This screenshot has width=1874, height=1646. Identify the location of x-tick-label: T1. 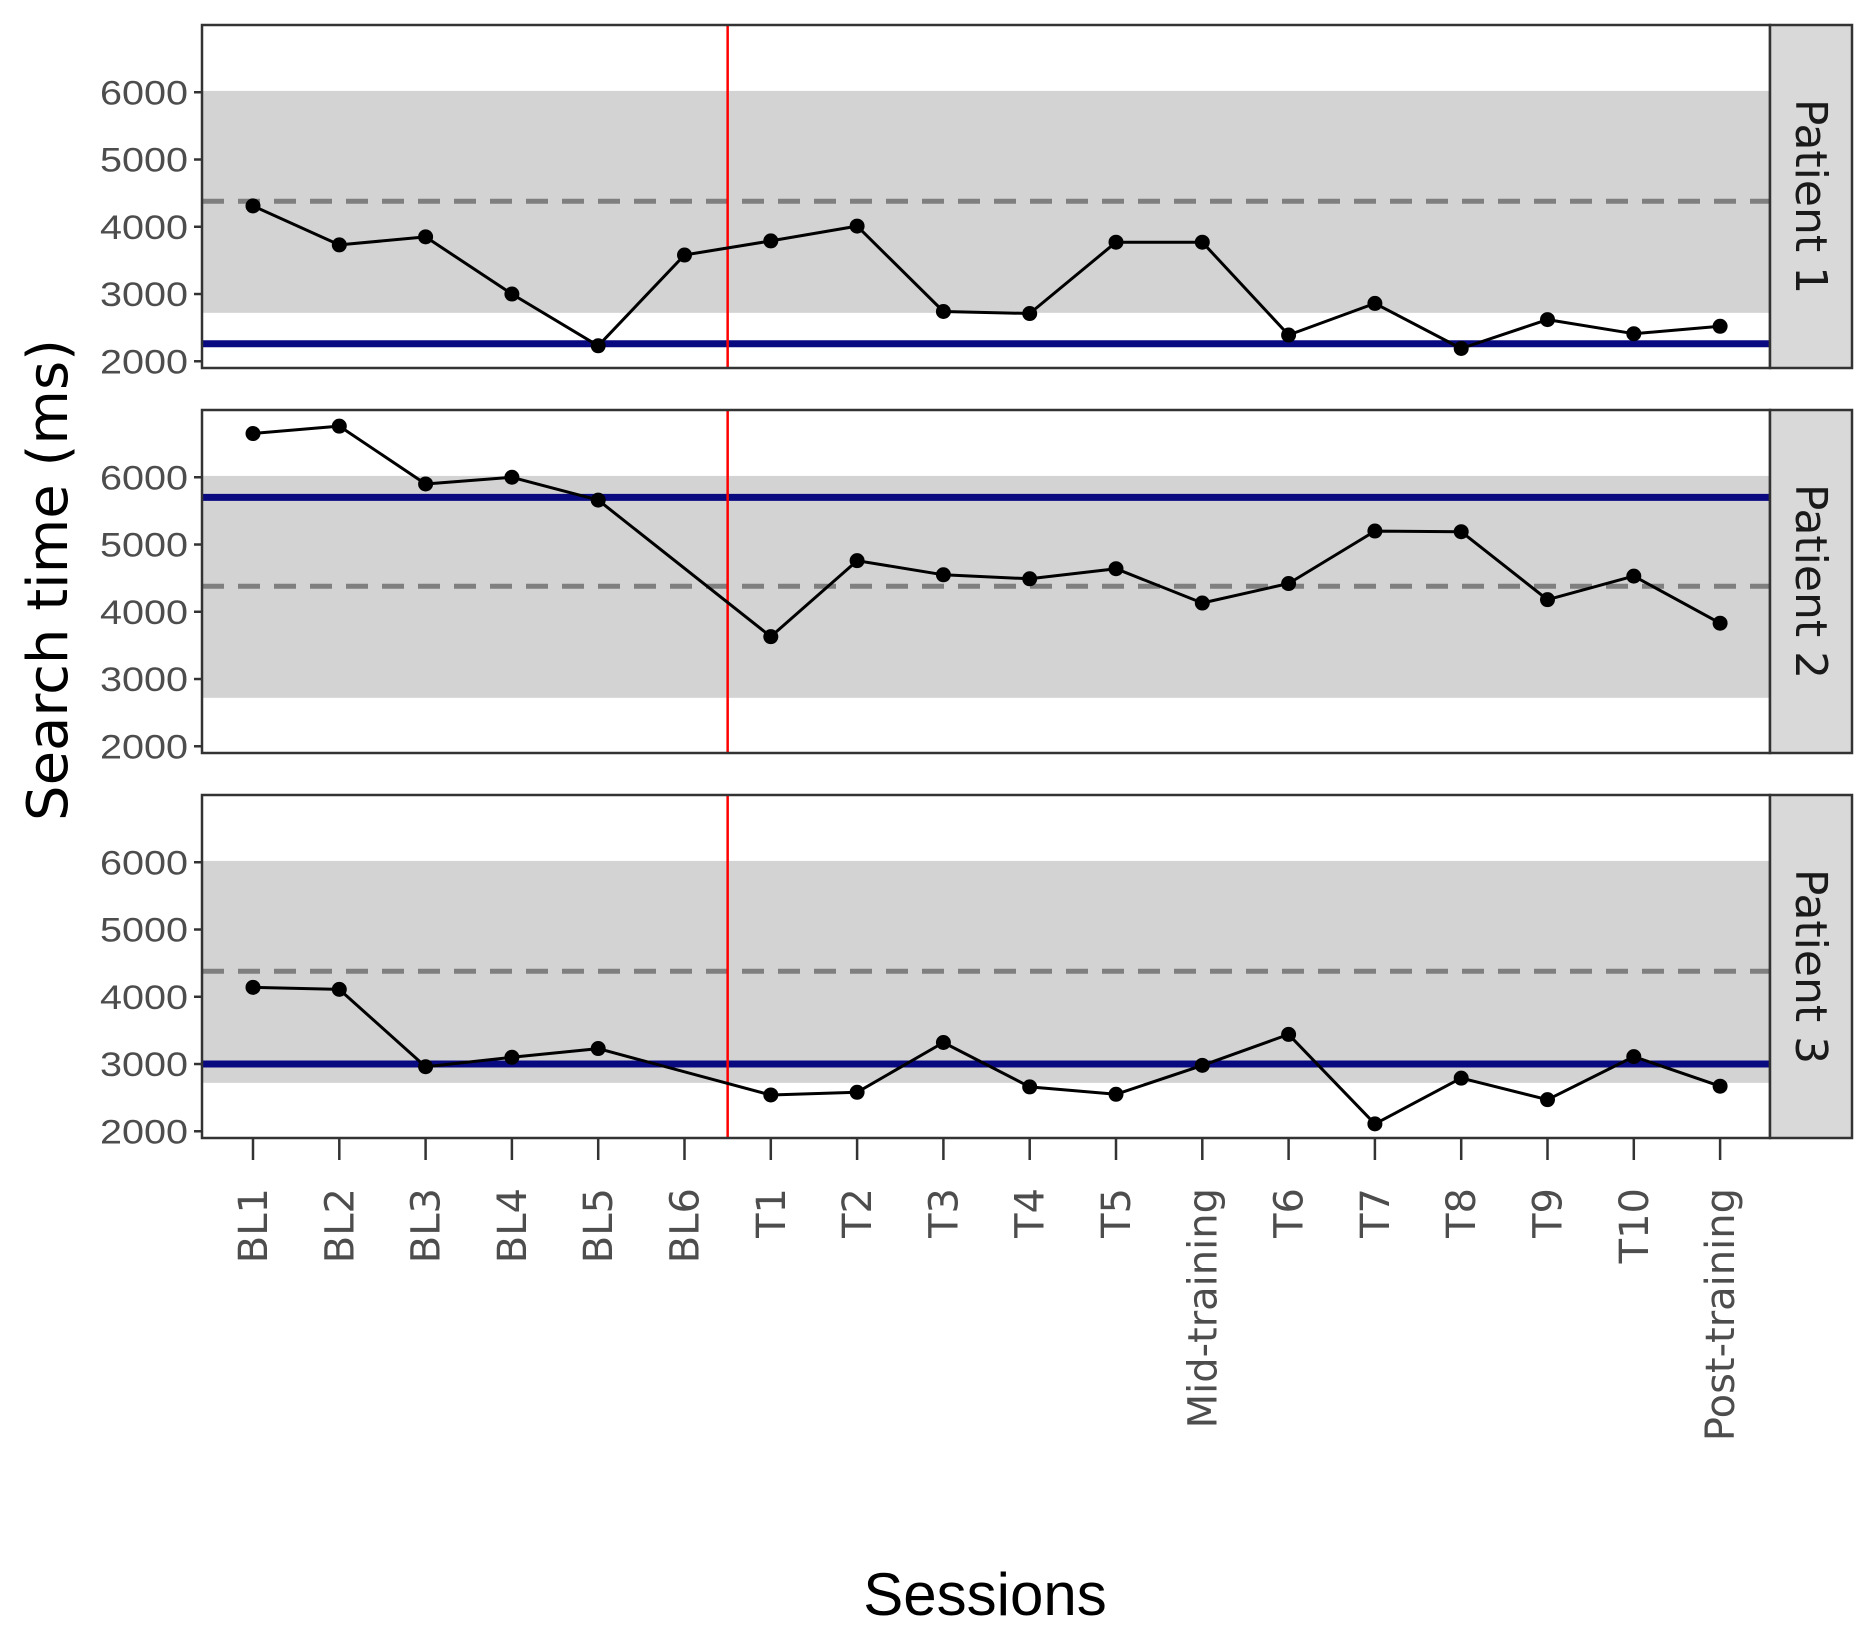
(772, 1213).